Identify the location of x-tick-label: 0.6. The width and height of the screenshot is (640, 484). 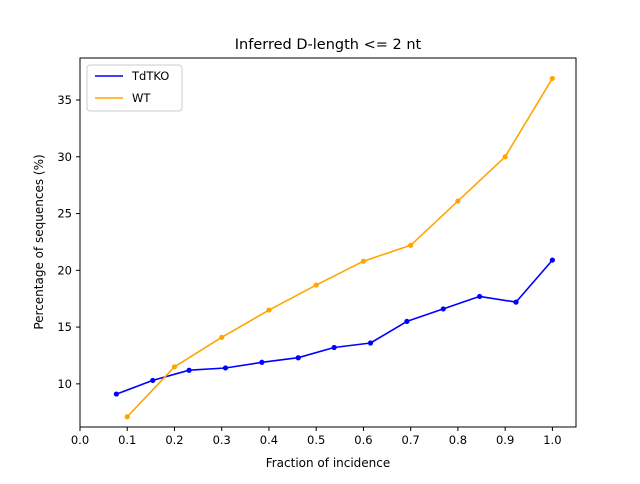
(363, 440).